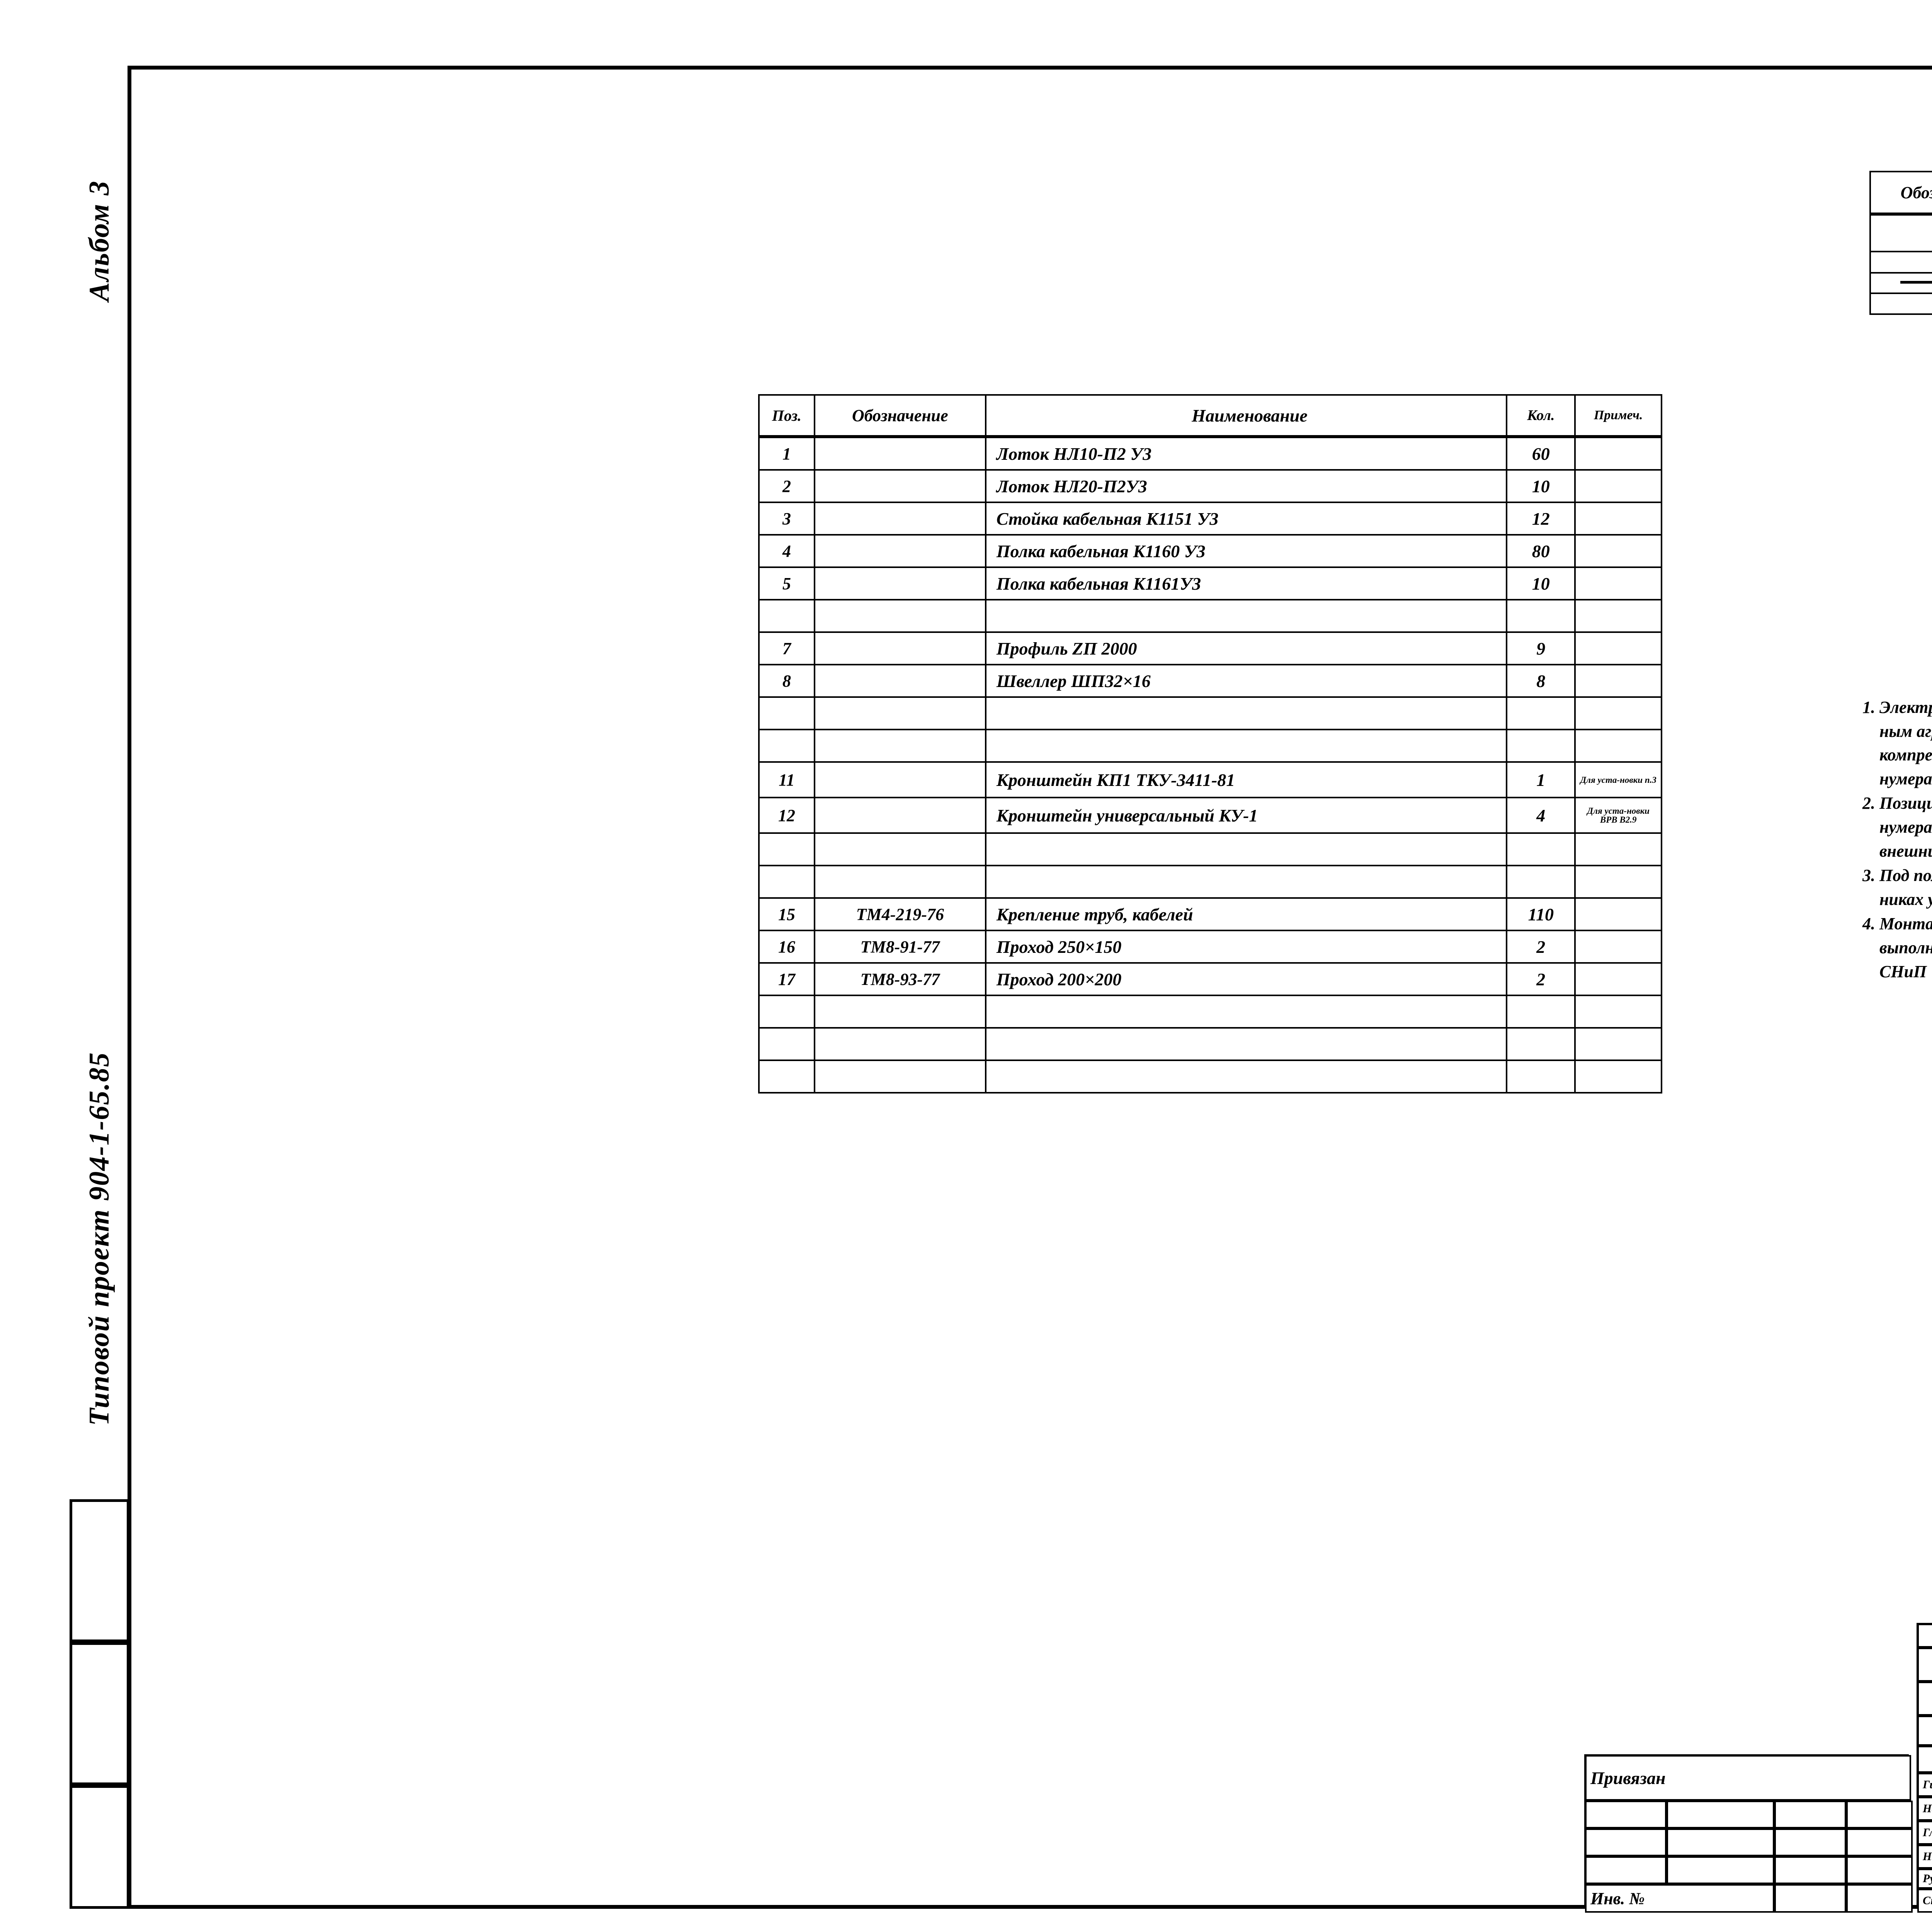  I want to click on spec-cell-qty: 60, so click(1541, 453).